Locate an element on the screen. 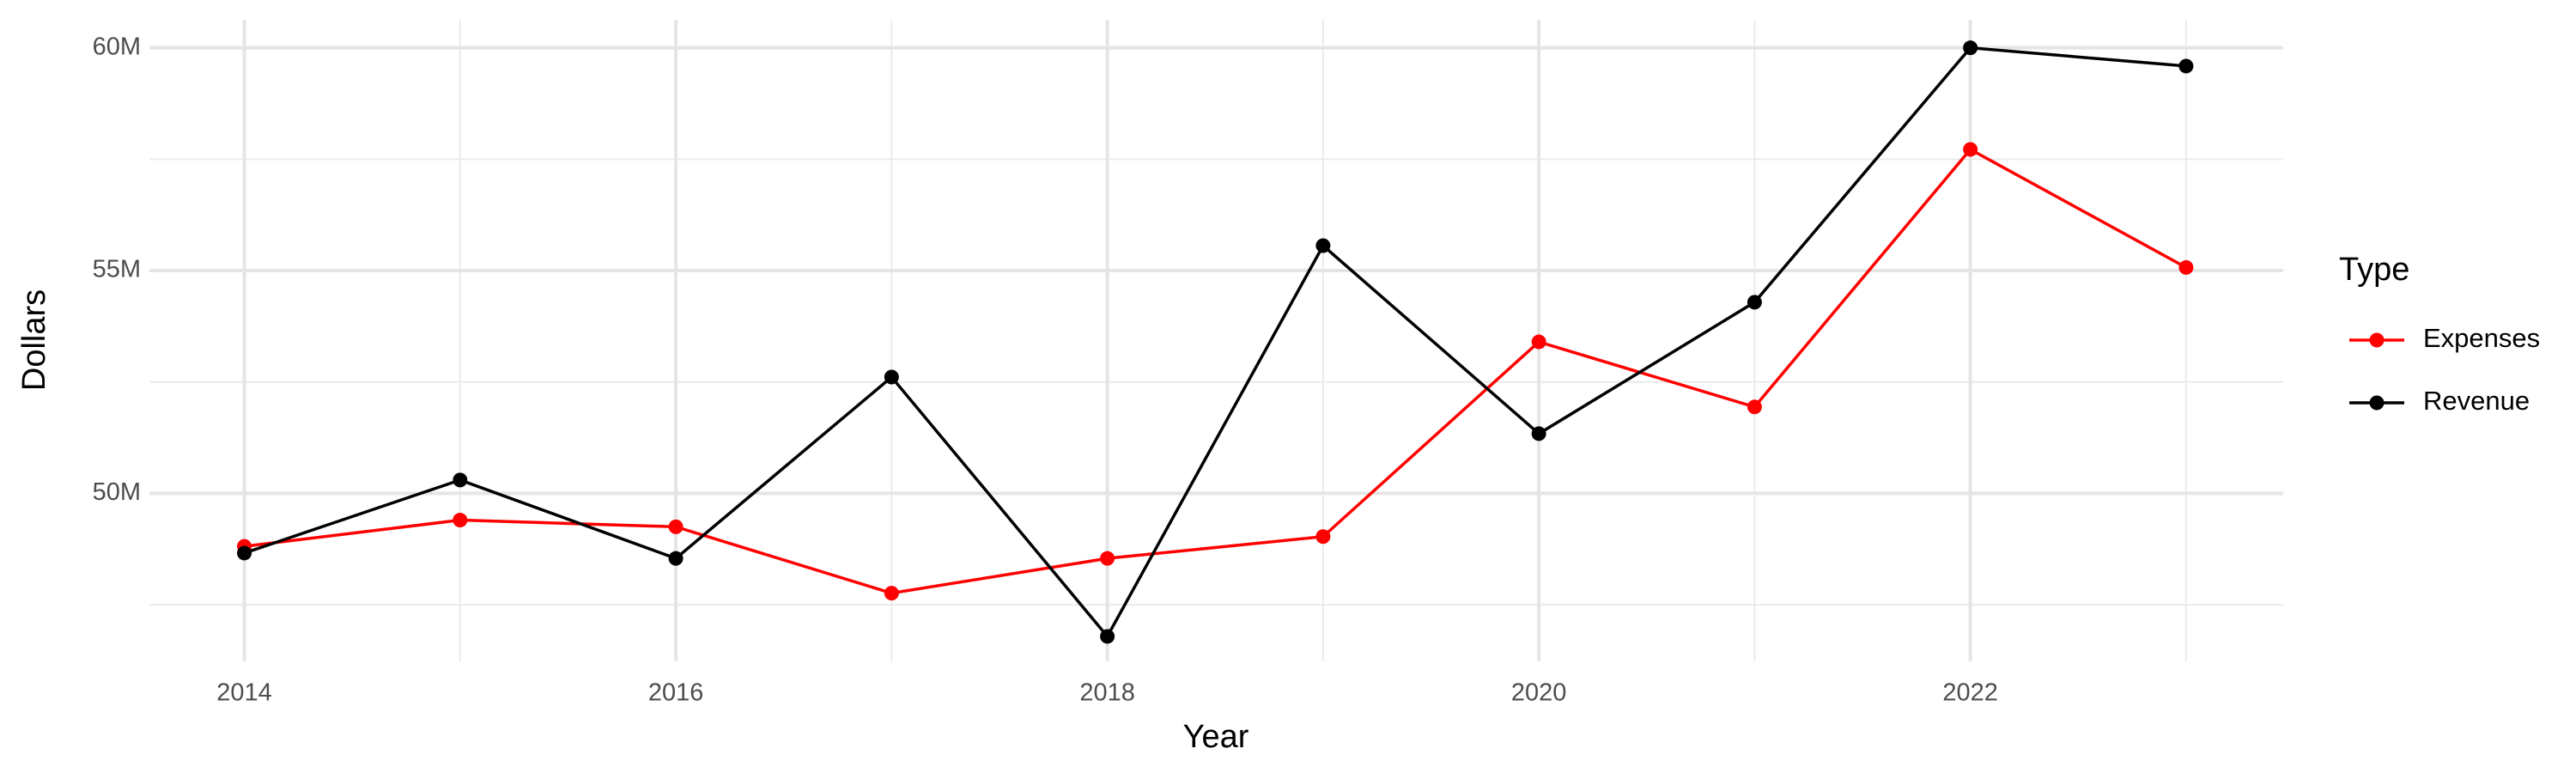  x-tick-label: 2018 is located at coordinates (1107, 693).